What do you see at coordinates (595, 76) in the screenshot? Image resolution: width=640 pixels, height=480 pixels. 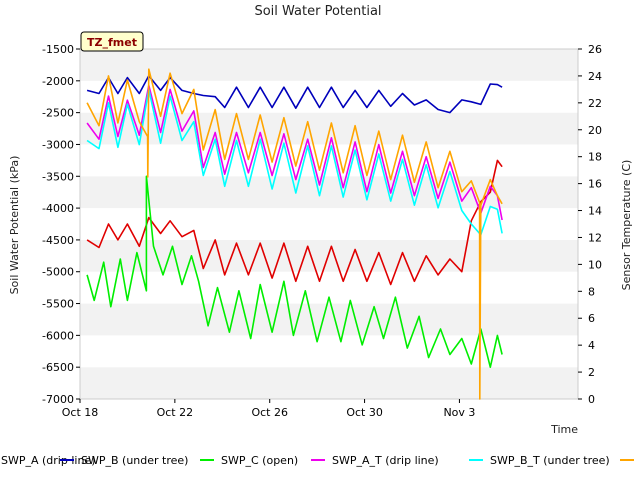 I see `y2-tick-label: 24` at bounding box center [595, 76].